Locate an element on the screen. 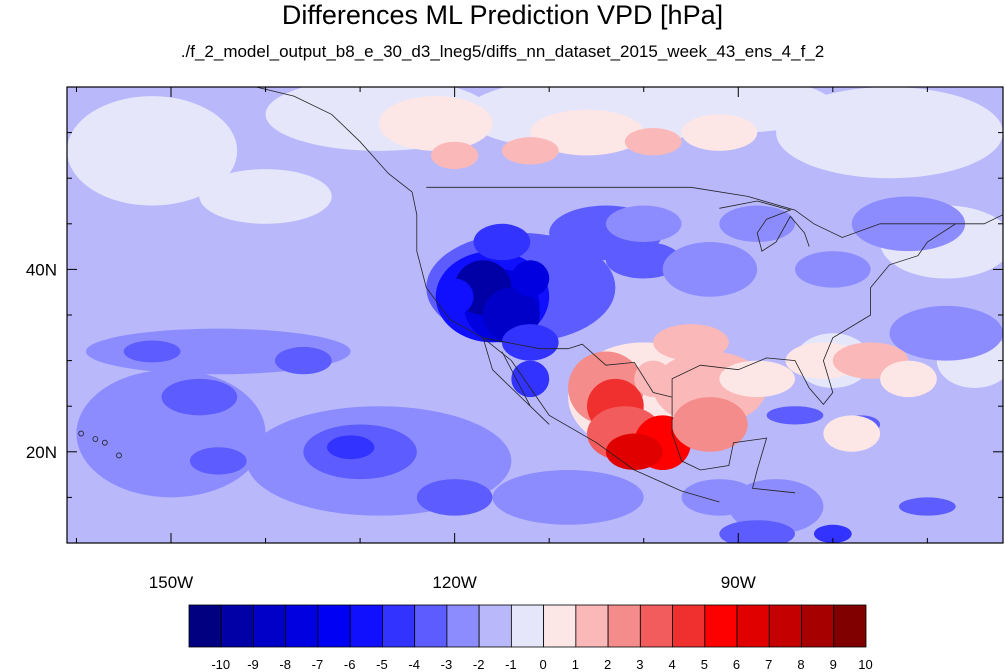  colorbar-label: 0 is located at coordinates (543, 664).